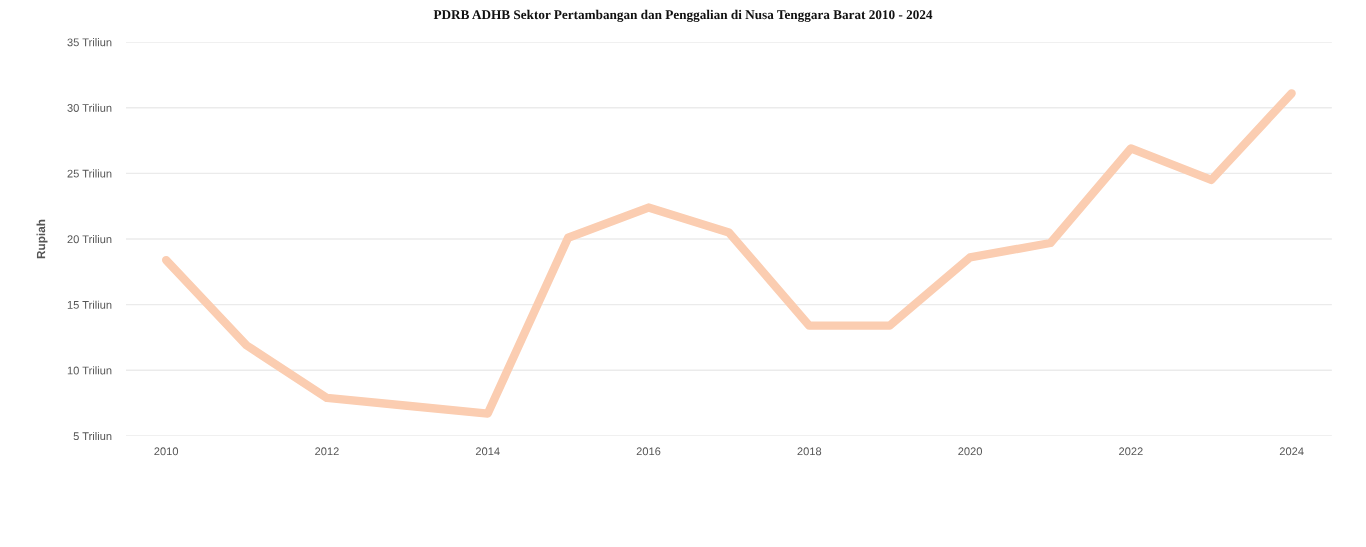 The height and width of the screenshot is (547, 1366). I want to click on chart-title: PDRB ADHB Sektor Pertambangan dan Penggalian di Nusa Tenggara Barat 2010 - 2024, so click(683, 15).